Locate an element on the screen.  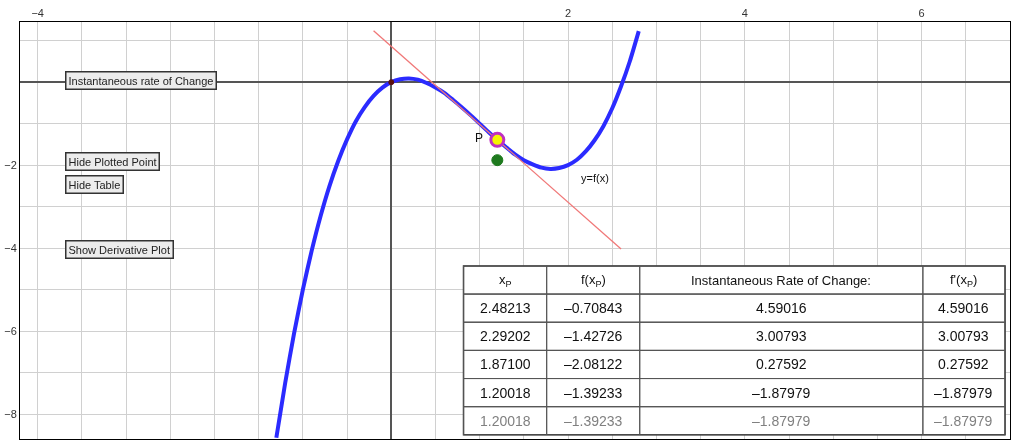
annotation: x$_{P}$ is located at coordinates (505, 280).